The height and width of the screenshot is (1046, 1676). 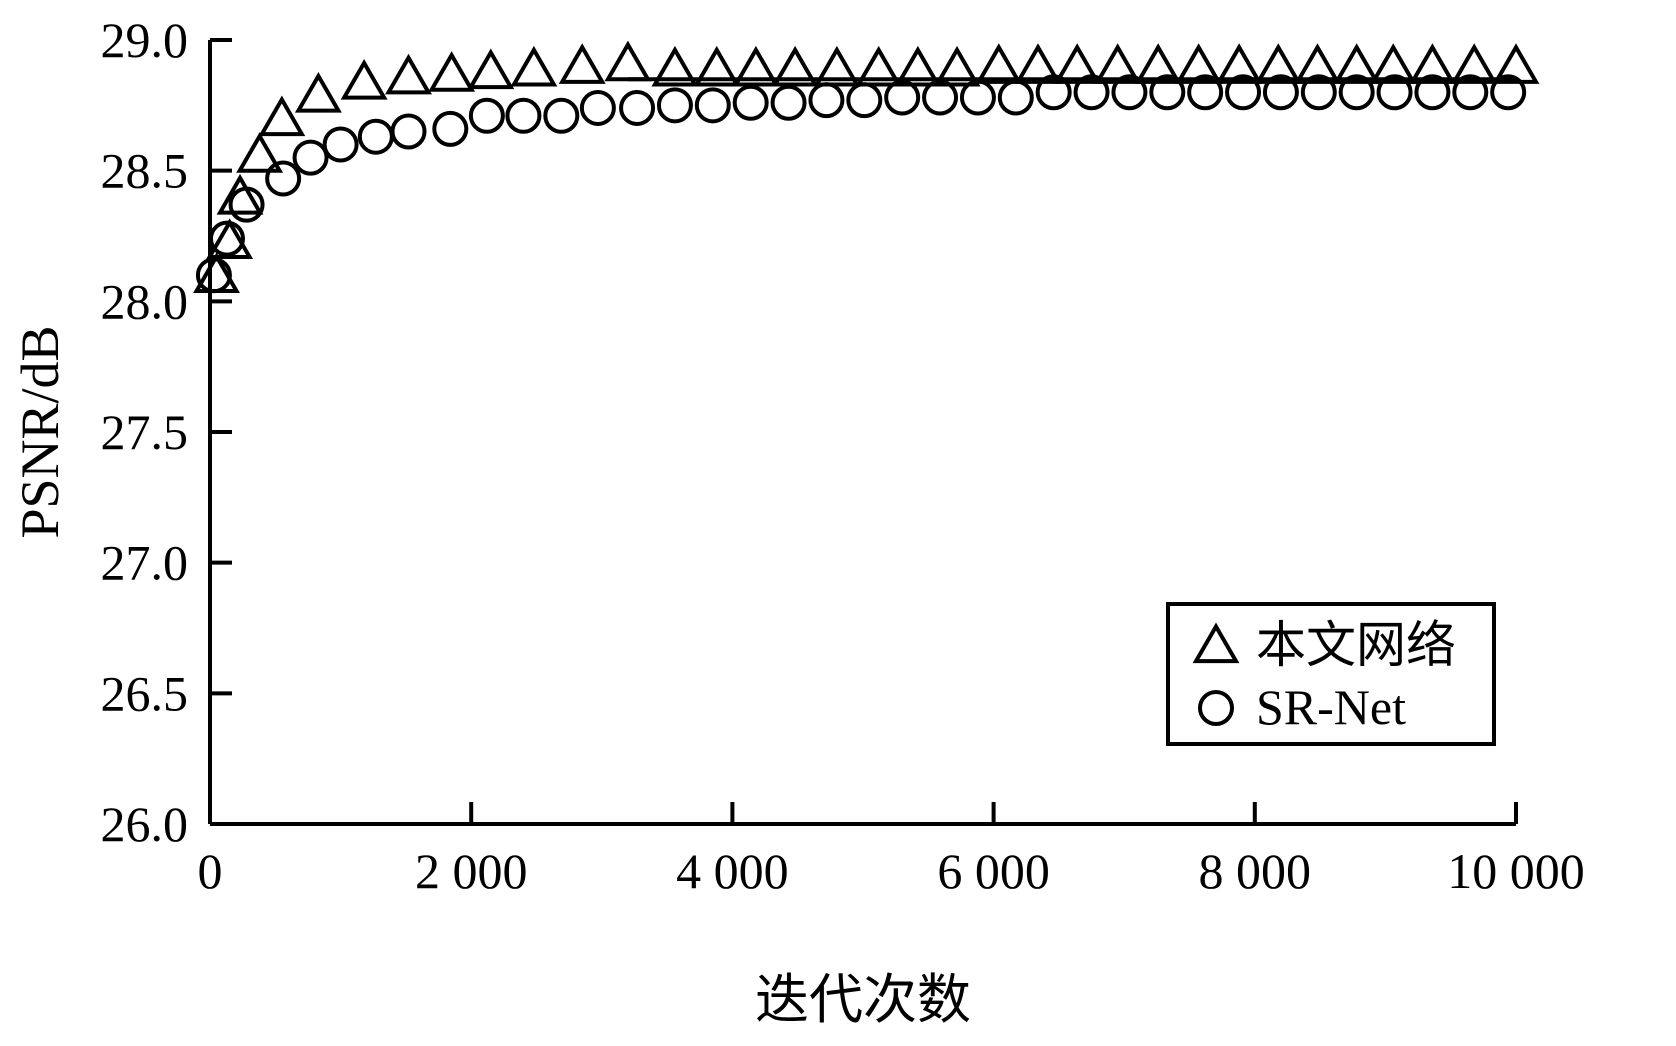 What do you see at coordinates (145, 171) in the screenshot?
I see `y-tick-label: 28.5` at bounding box center [145, 171].